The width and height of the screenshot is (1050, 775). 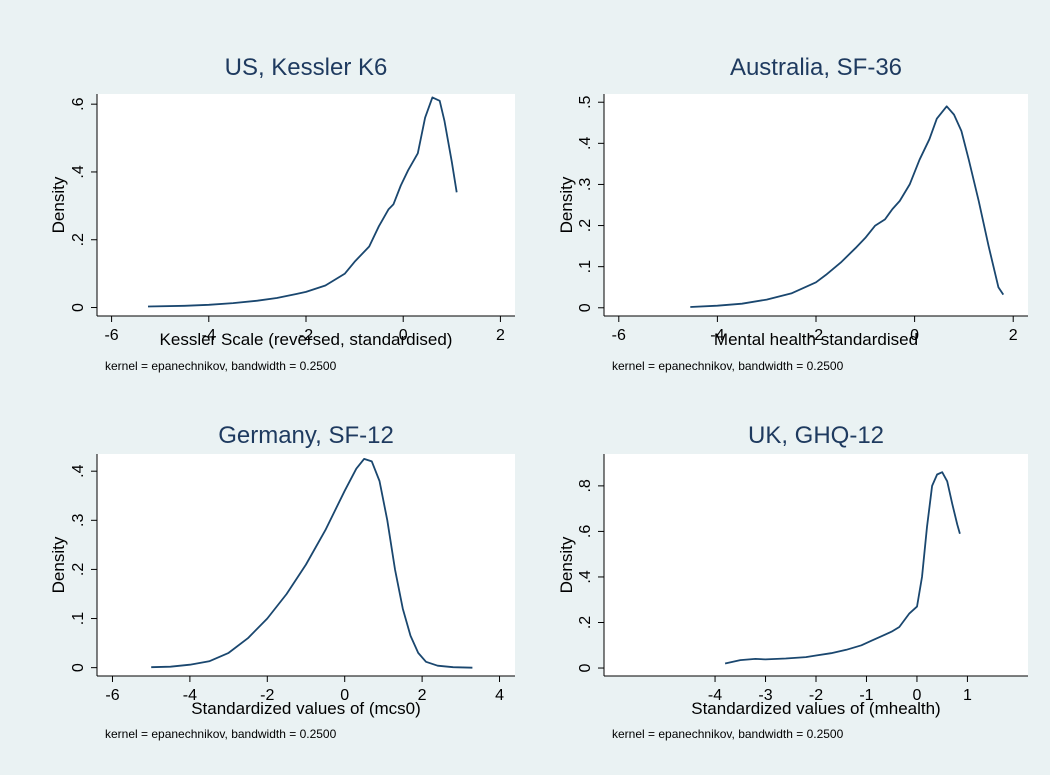 What do you see at coordinates (585, 485) in the screenshot?
I see `y-tick-label: .8` at bounding box center [585, 485].